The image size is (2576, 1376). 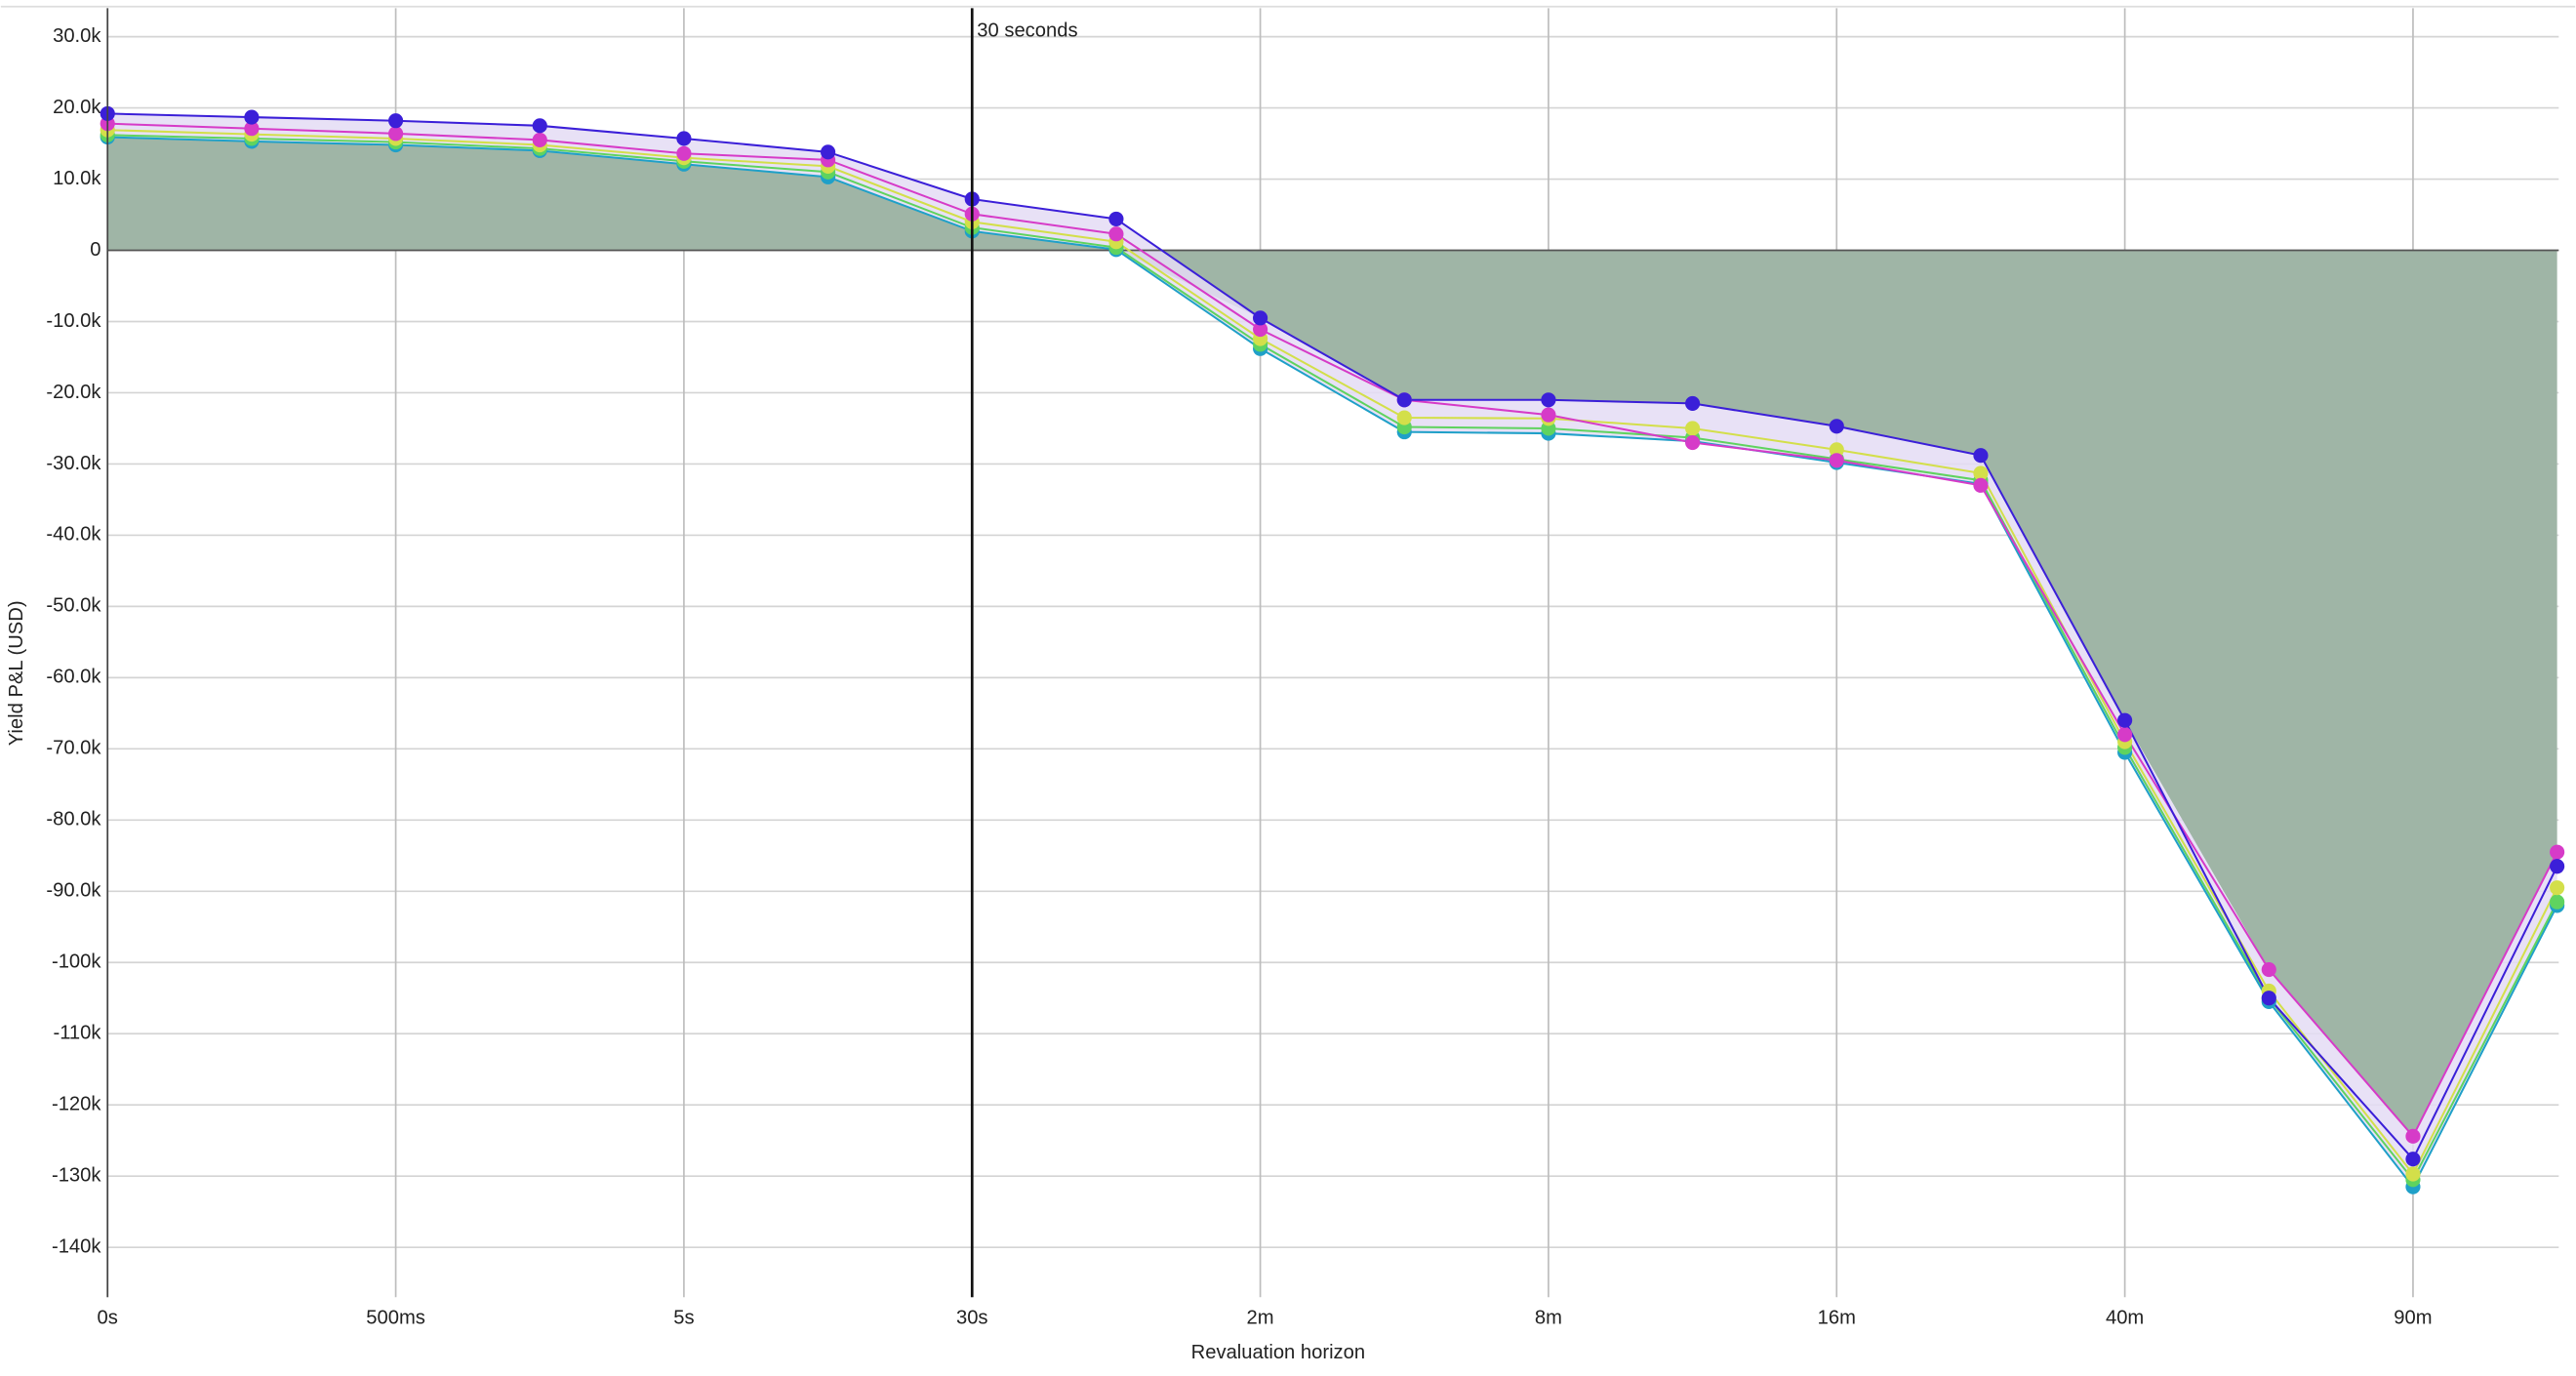 I want to click on y-tick-label: -10.0k, so click(x=73, y=321).